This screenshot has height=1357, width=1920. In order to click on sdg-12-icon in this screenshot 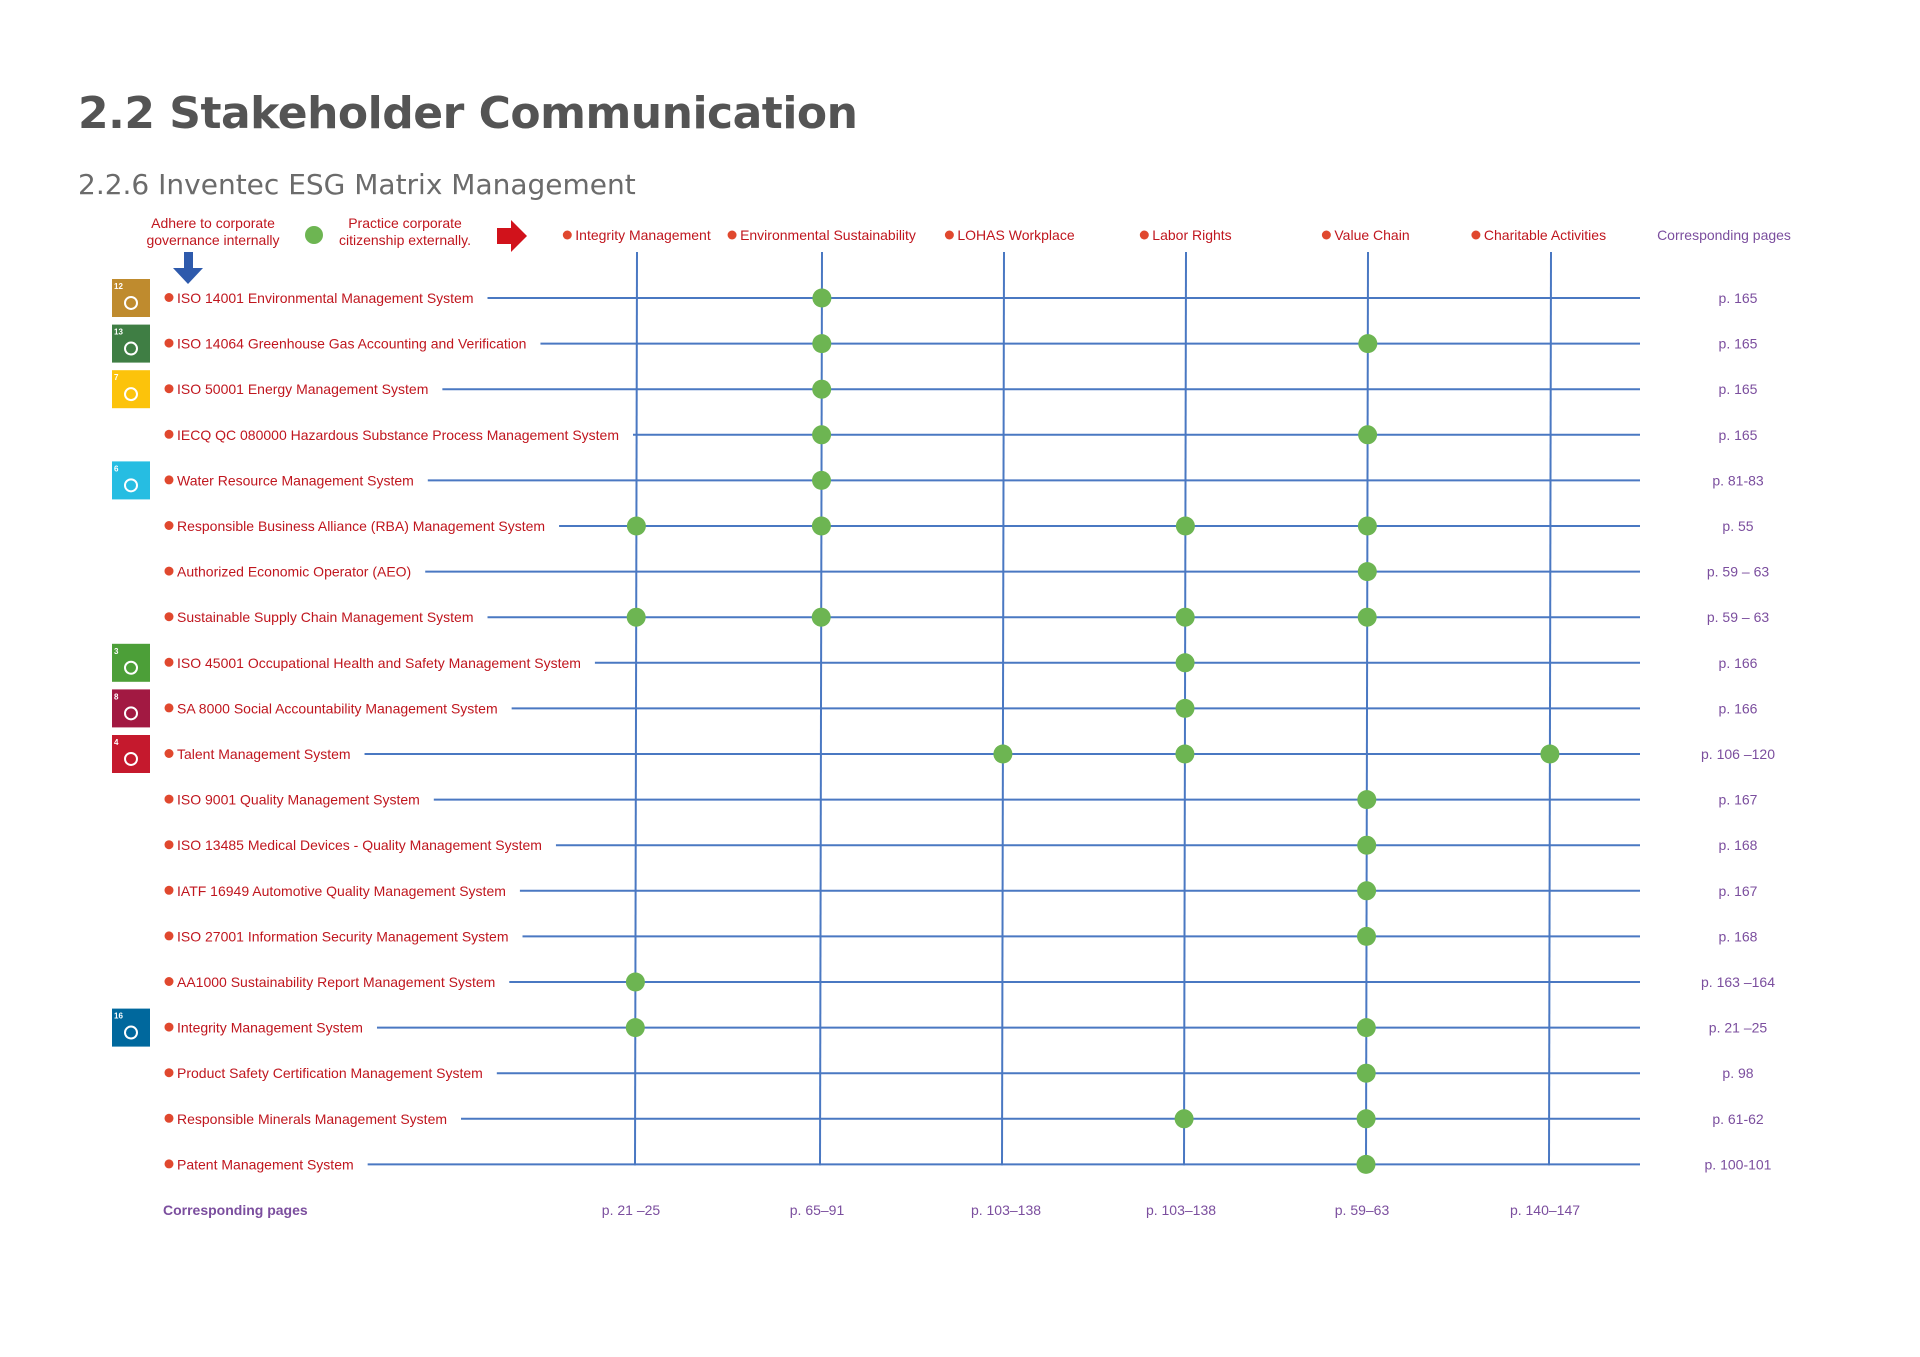, I will do `click(131, 298)`.